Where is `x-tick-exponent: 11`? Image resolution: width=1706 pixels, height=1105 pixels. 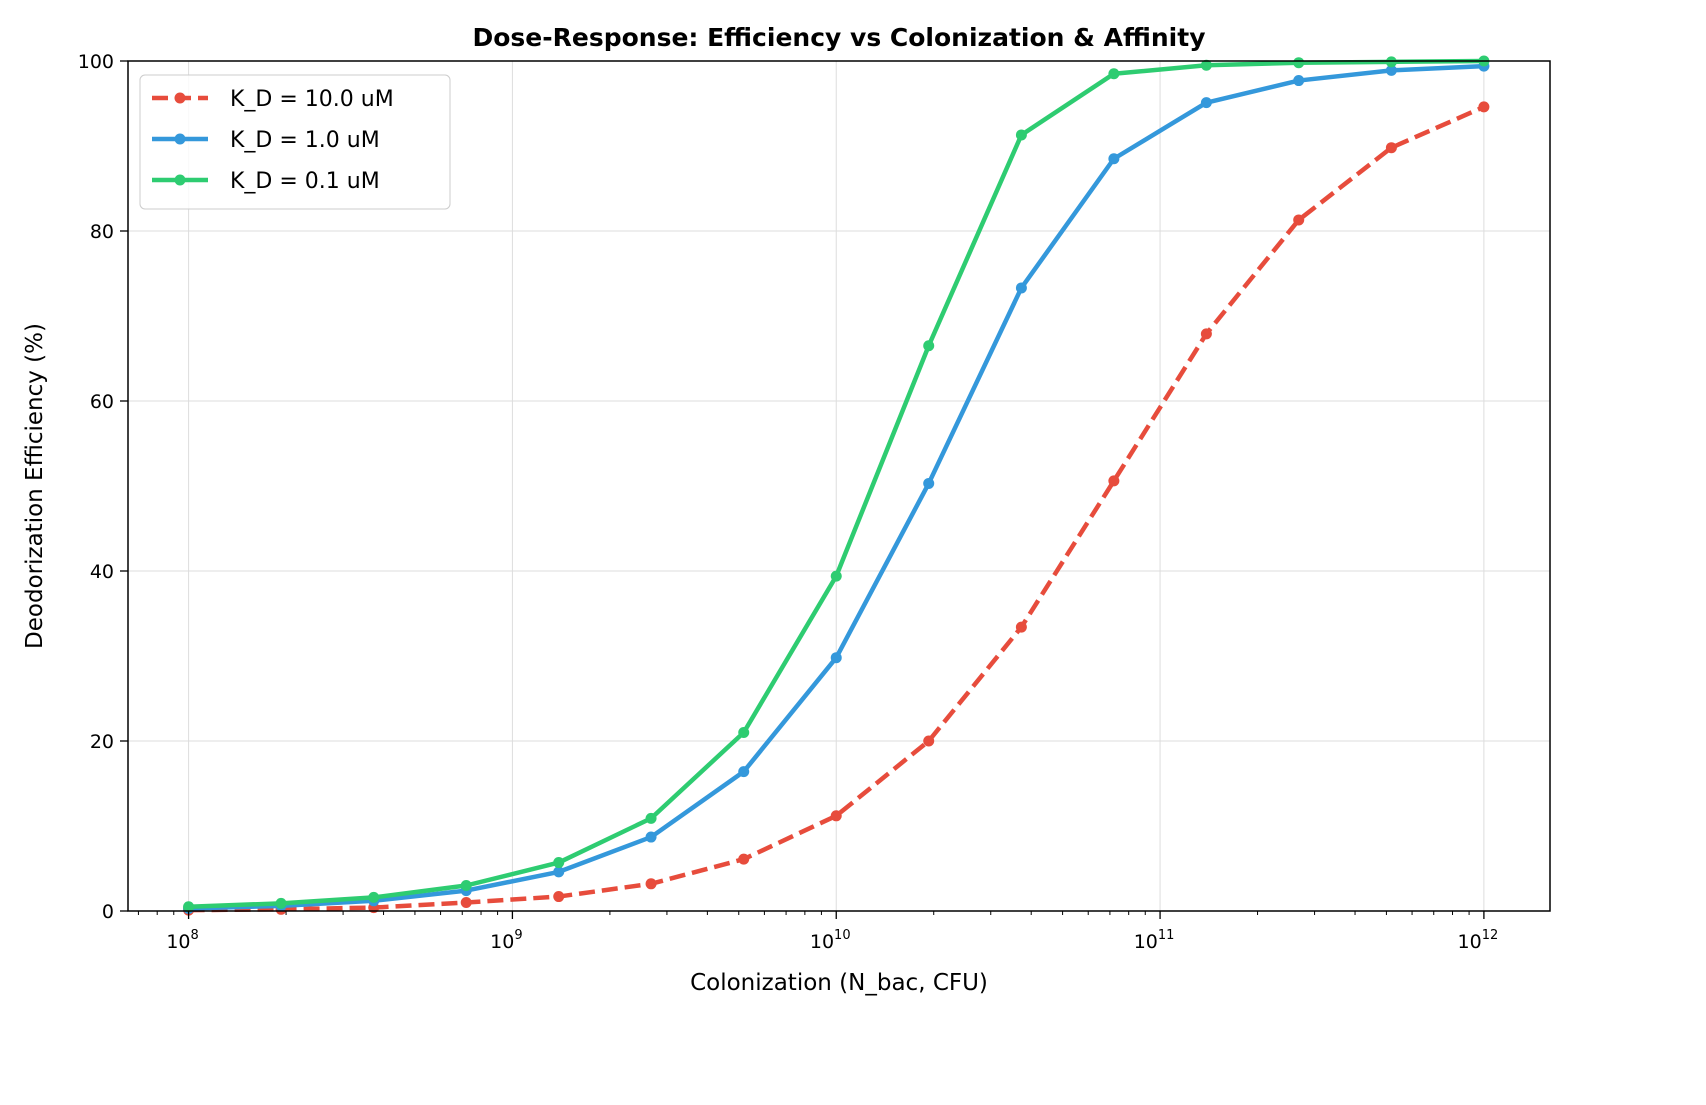
x-tick-exponent: 11 is located at coordinates (1166, 935).